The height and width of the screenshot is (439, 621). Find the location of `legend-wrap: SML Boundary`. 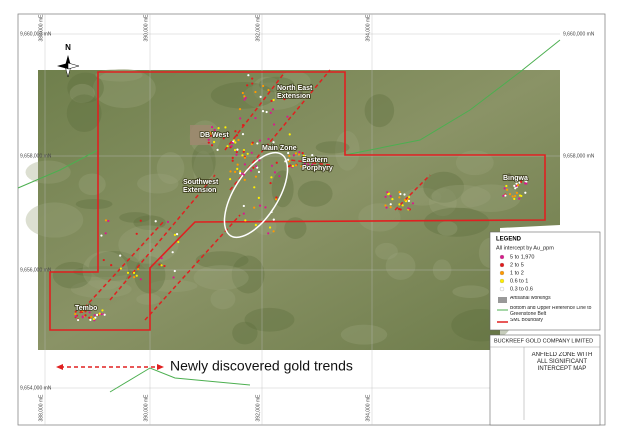

legend-wrap: SML Boundary is located at coordinates (526, 320).